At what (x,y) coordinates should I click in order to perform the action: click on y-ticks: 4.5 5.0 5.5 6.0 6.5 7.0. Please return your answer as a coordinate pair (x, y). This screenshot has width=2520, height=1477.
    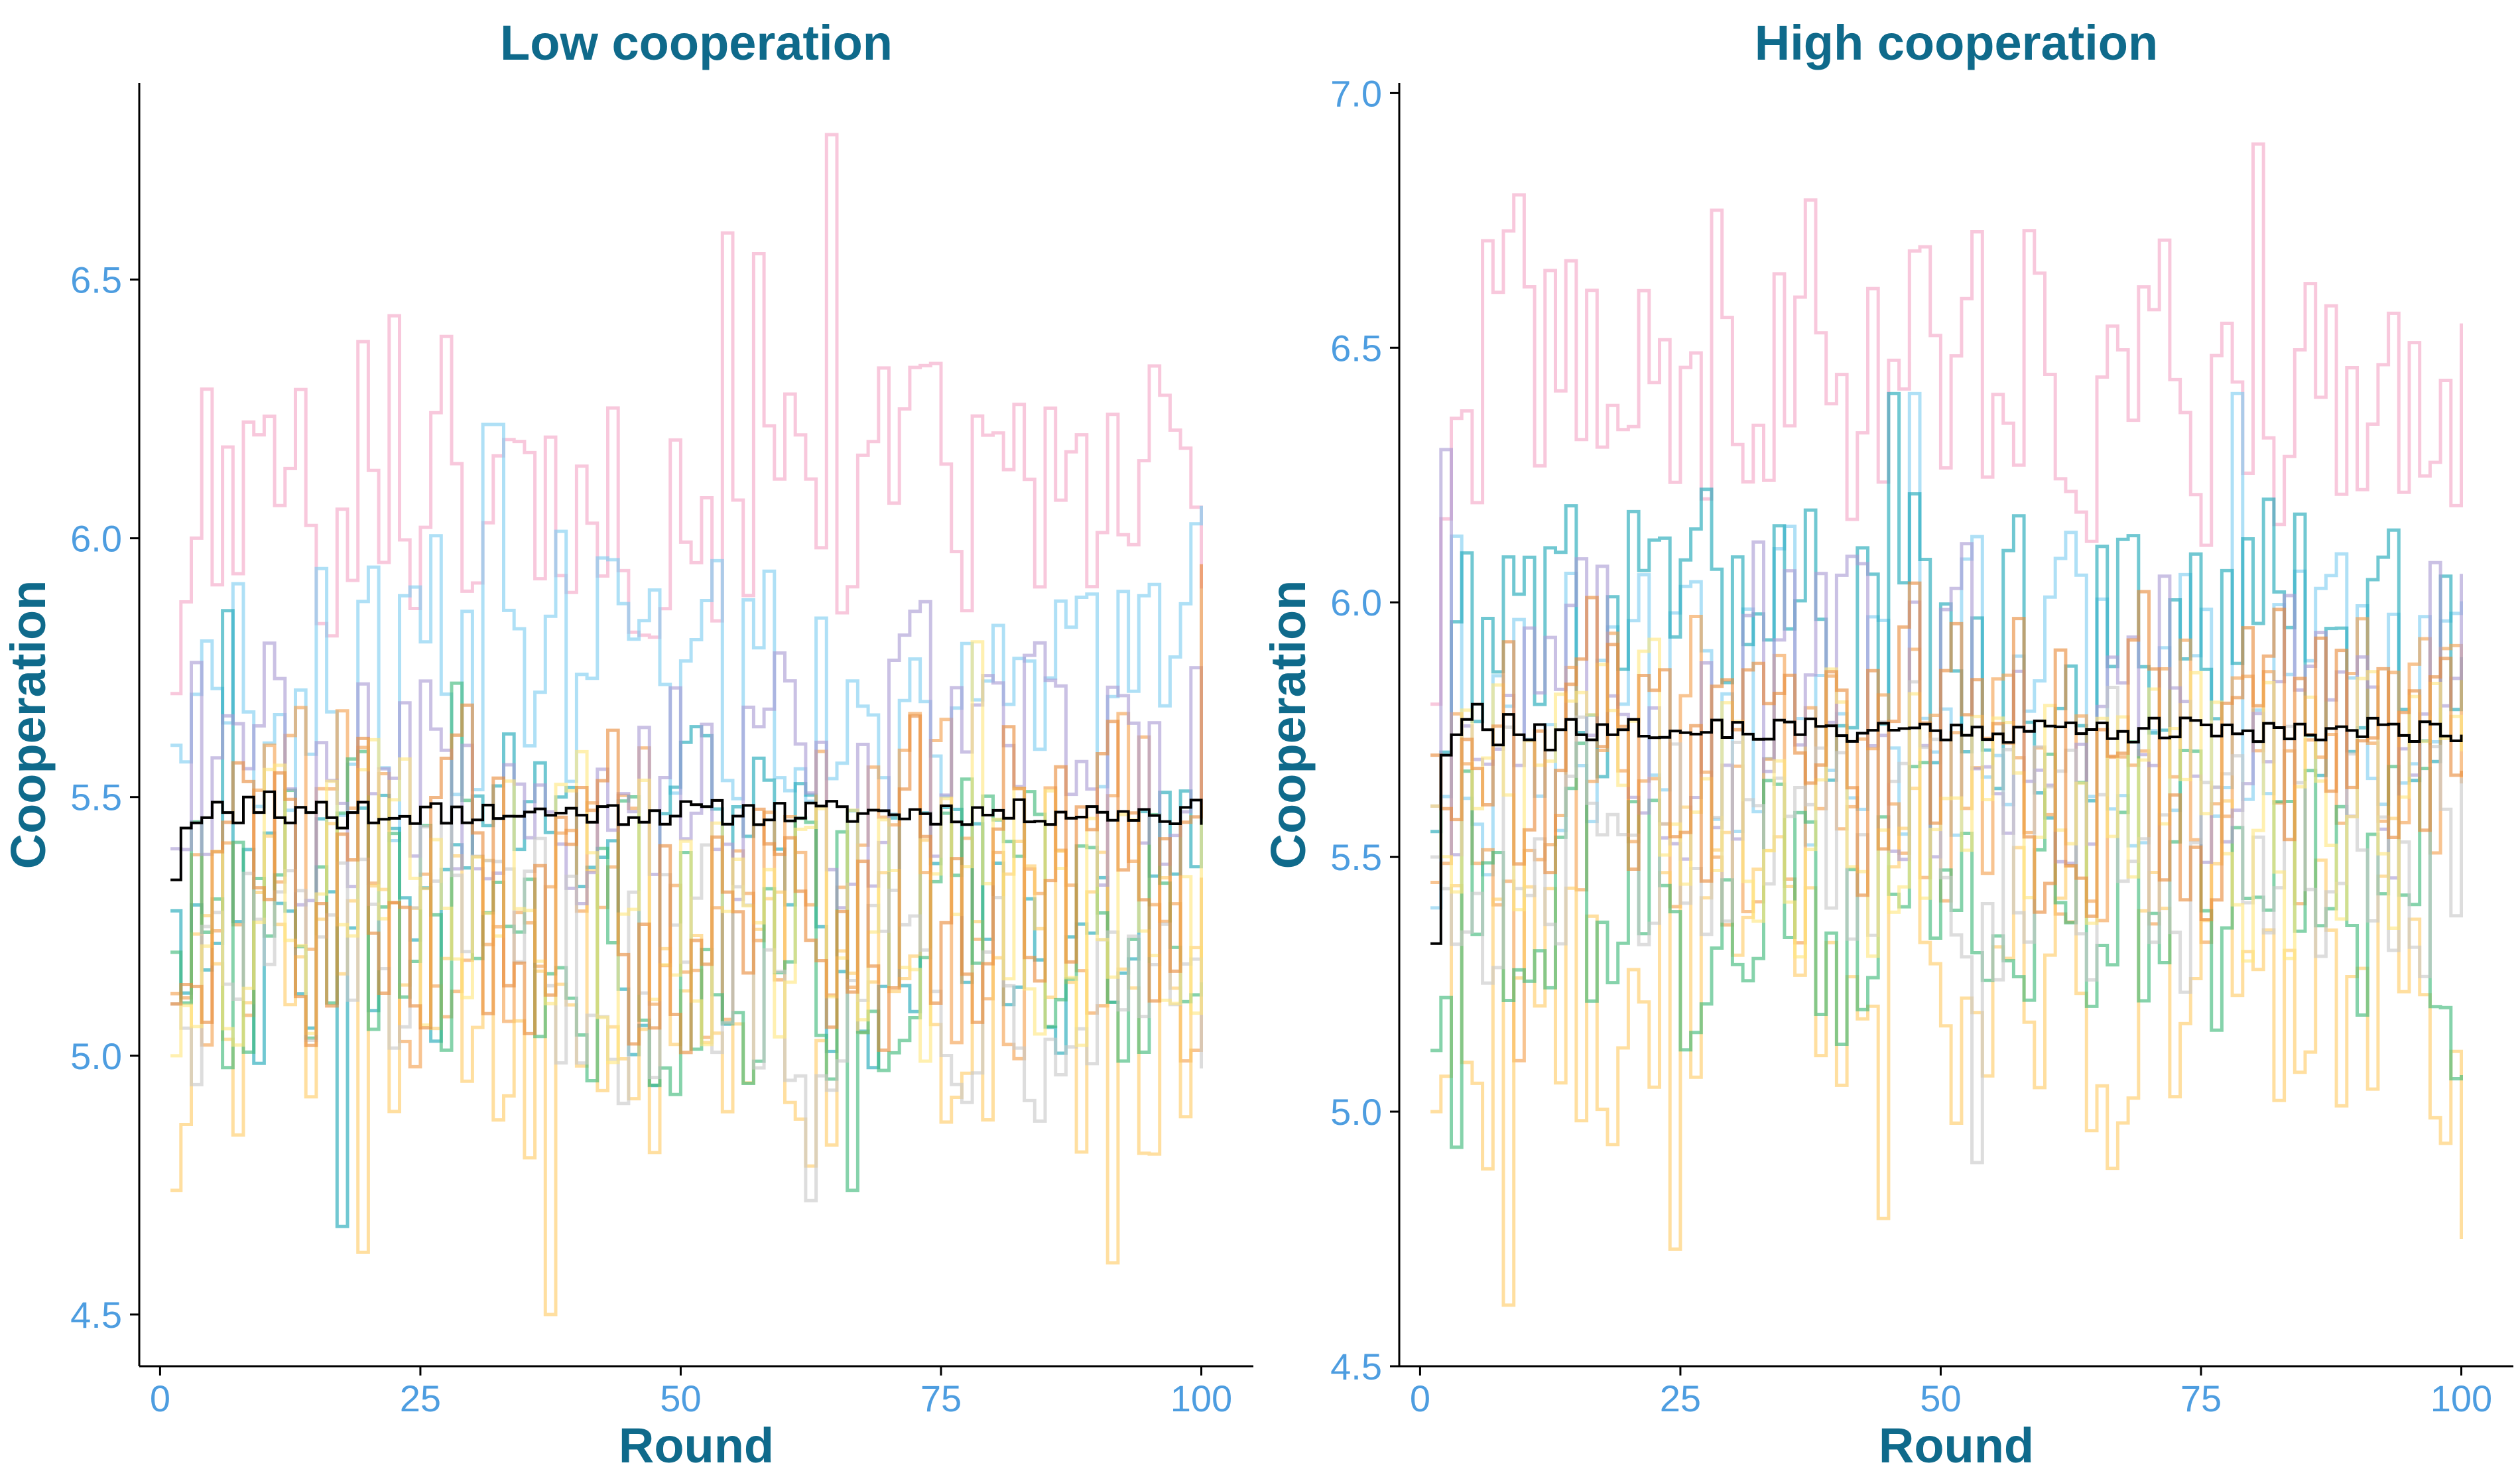
    Looking at the image, I should click on (1364, 729).